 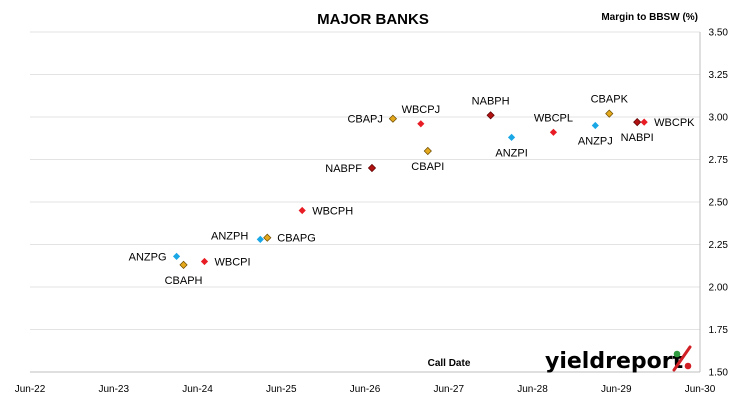 I want to click on data-label-wbcpl: WBCPL, so click(x=553, y=118).